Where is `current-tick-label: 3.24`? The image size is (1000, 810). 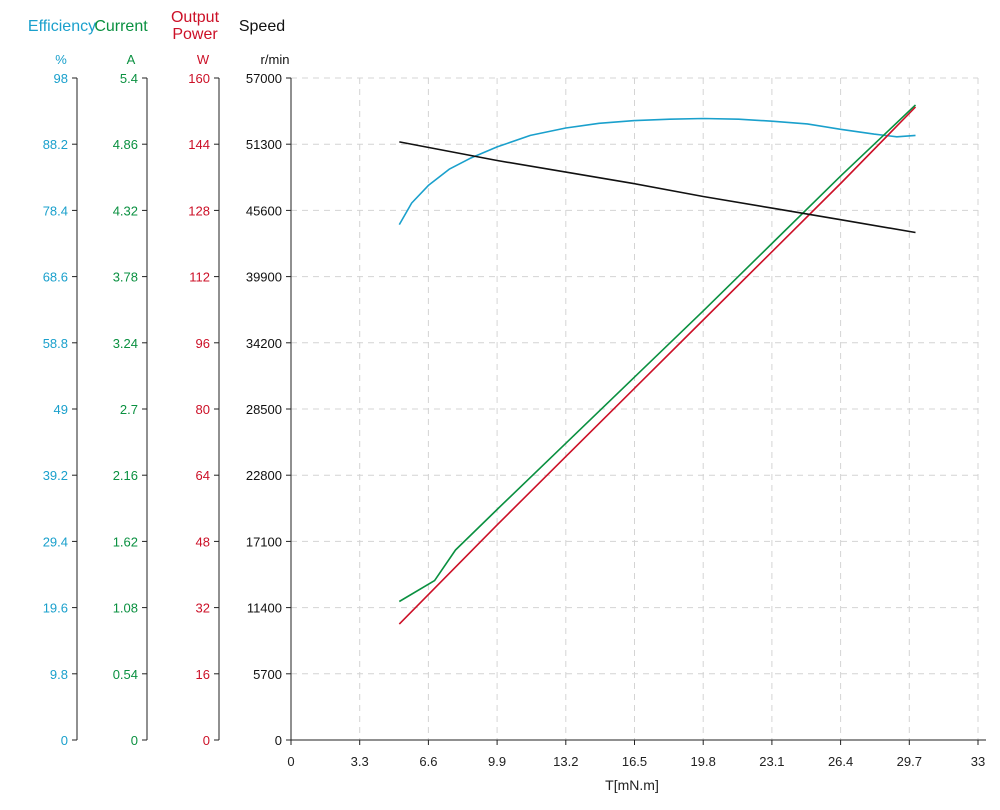
current-tick-label: 3.24 is located at coordinates (125, 343).